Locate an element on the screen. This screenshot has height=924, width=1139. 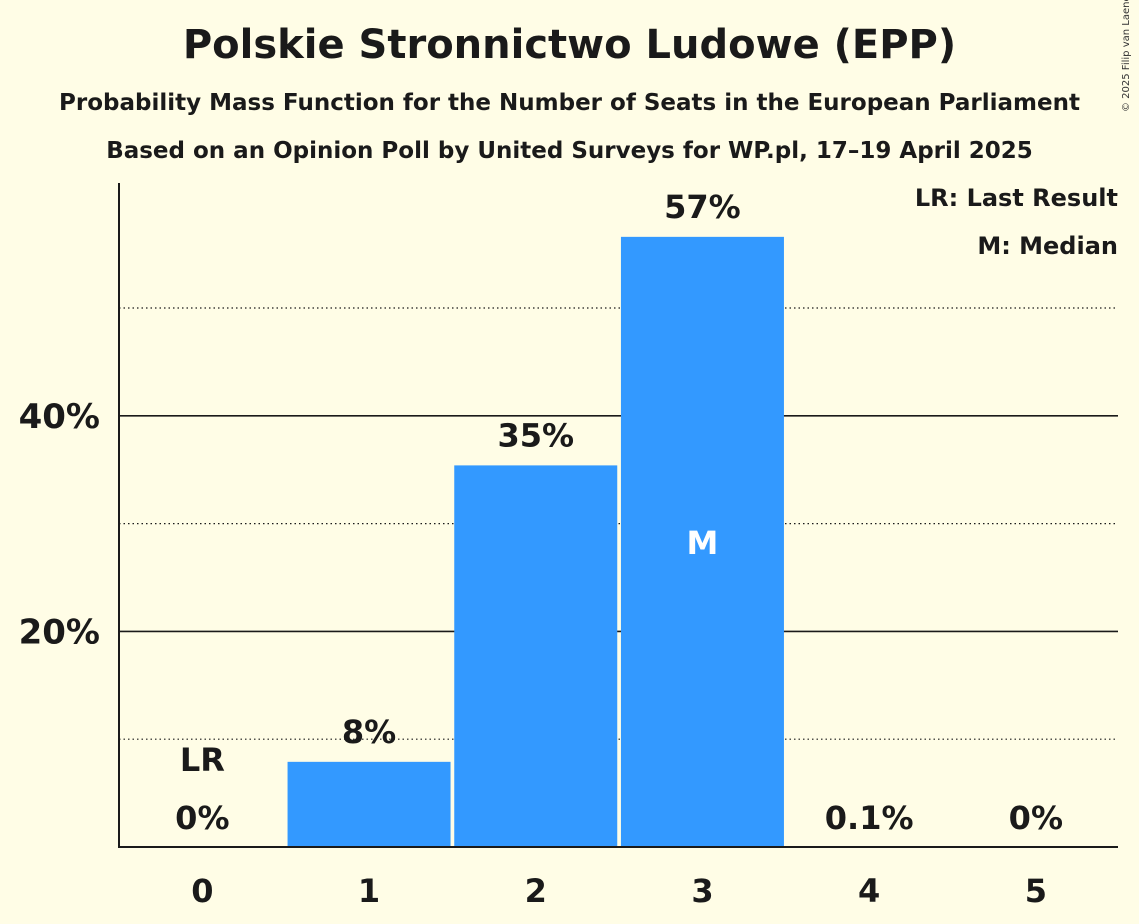
x-tick-label: 1 is located at coordinates (369, 891).